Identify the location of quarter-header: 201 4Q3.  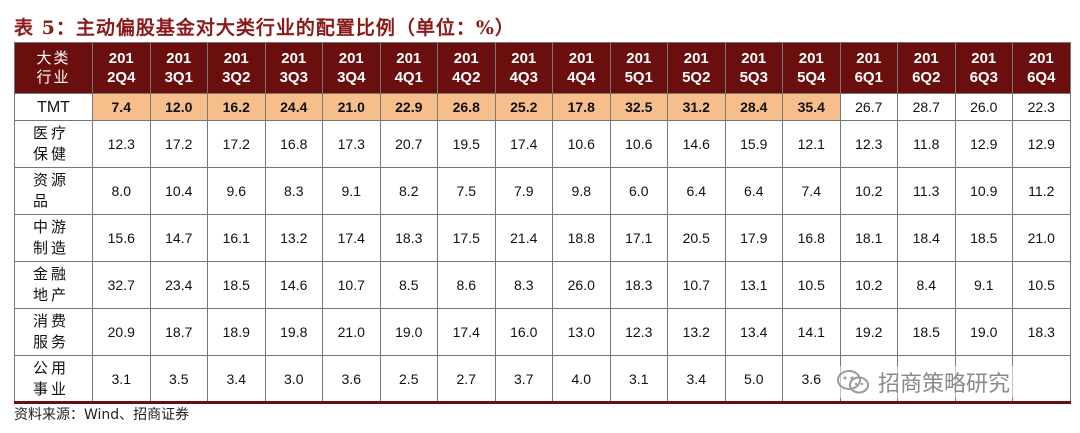
(523, 68).